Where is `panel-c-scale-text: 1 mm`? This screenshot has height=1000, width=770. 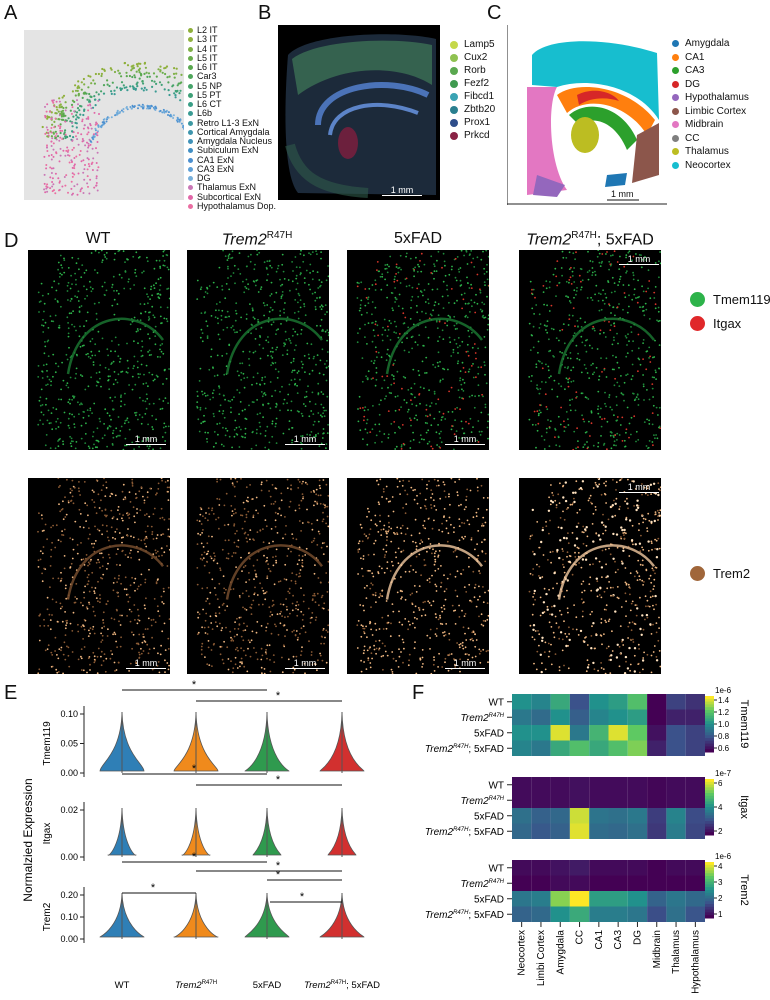
panel-c-scale-text: 1 mm is located at coordinates (622, 194).